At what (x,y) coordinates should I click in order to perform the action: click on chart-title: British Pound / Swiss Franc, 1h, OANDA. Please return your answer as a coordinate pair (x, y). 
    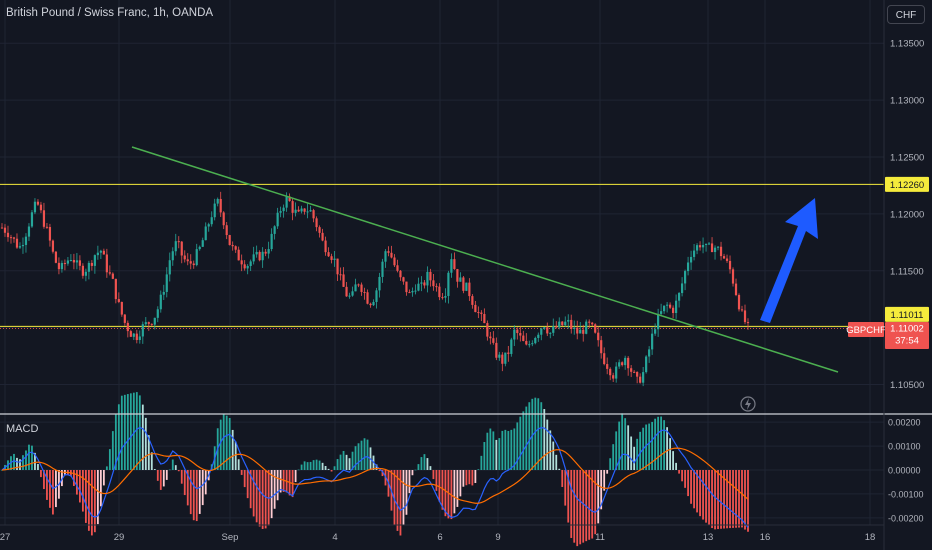
    Looking at the image, I should click on (110, 13).